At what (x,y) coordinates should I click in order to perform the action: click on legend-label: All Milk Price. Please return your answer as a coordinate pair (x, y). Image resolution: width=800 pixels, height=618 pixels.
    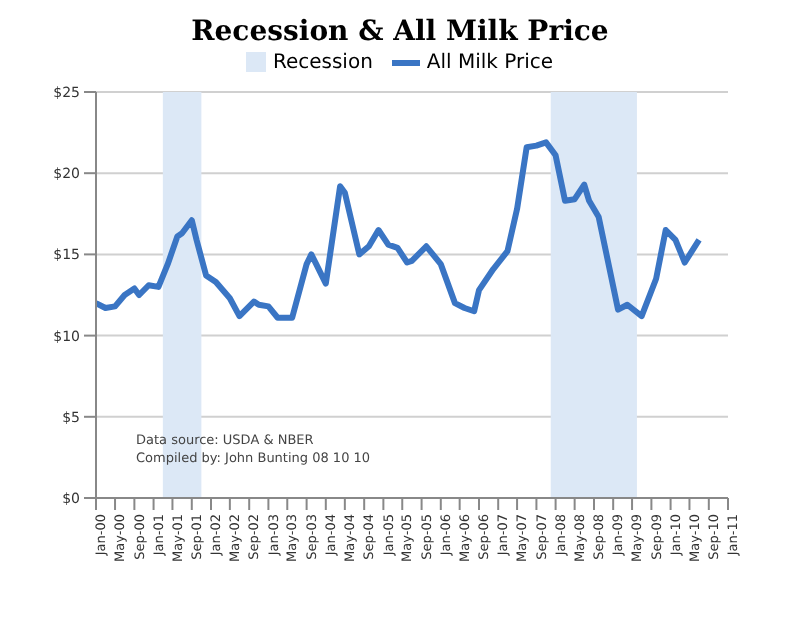
    Looking at the image, I should click on (490, 62).